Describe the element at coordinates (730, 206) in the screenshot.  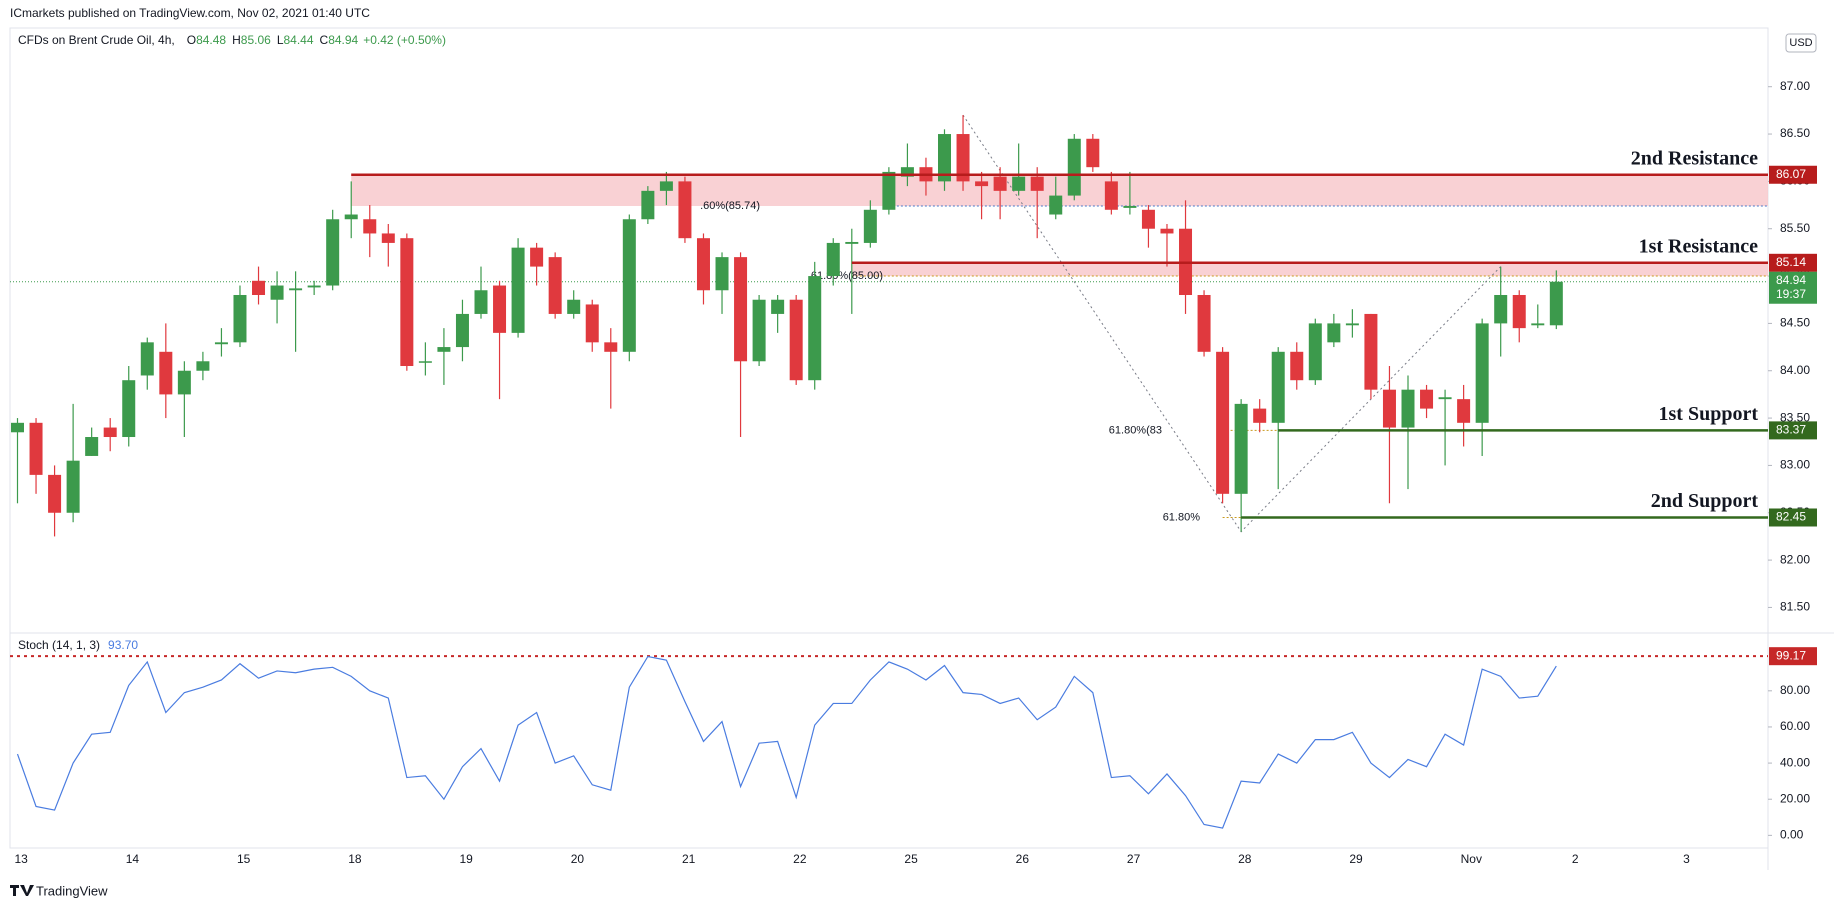
I see `fib-label: .60%(85.74)` at that location.